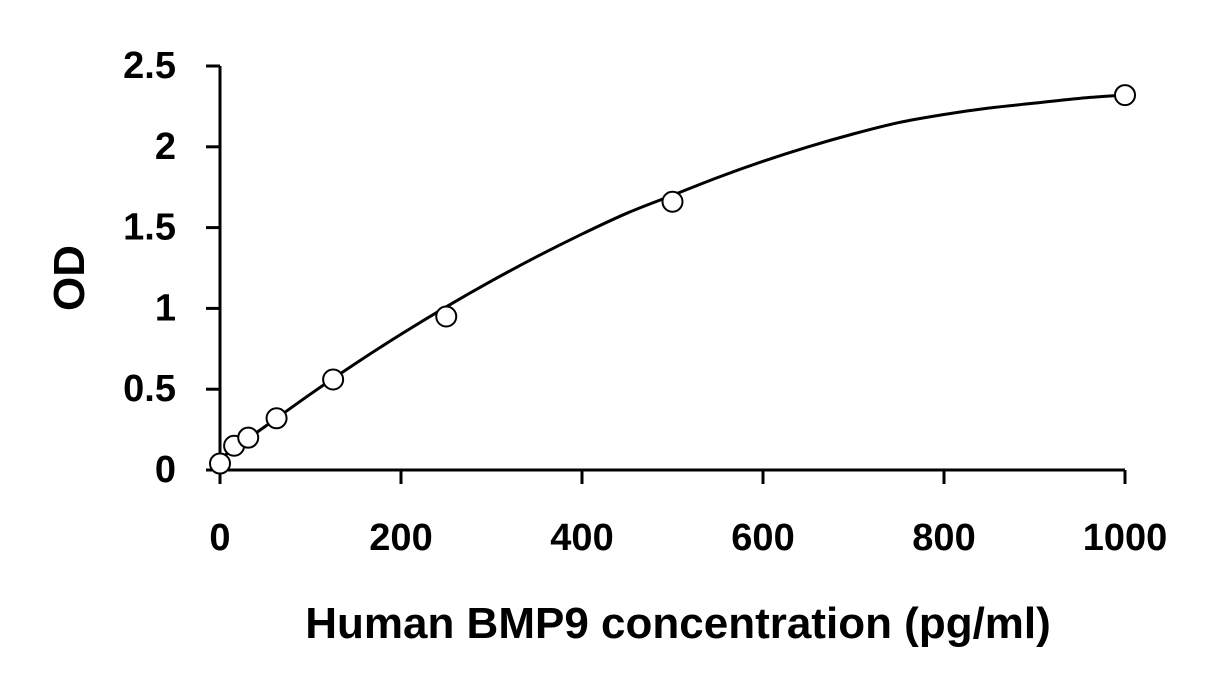  I want to click on x-tick-label: 1000, so click(1125, 538).